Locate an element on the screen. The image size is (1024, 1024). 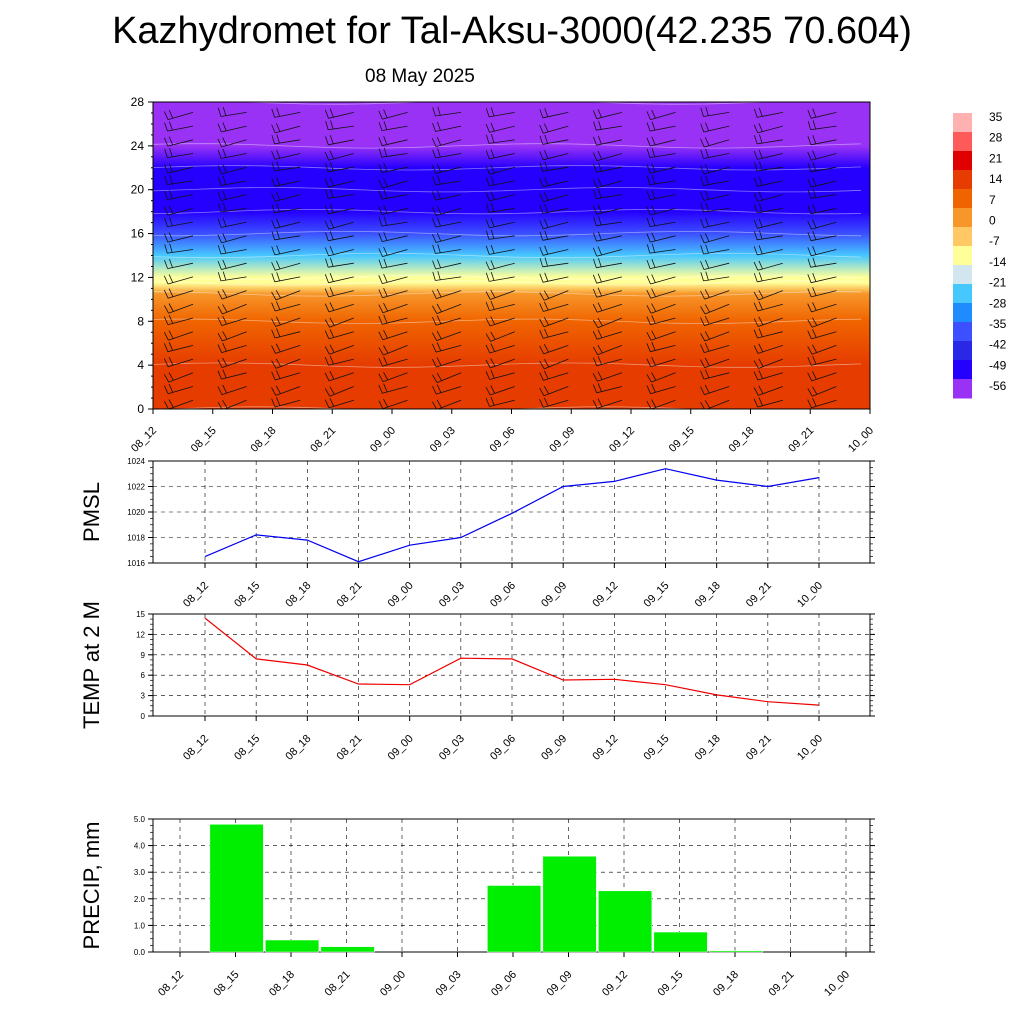
x-tick-label: 09_00 is located at coordinates (383, 440).